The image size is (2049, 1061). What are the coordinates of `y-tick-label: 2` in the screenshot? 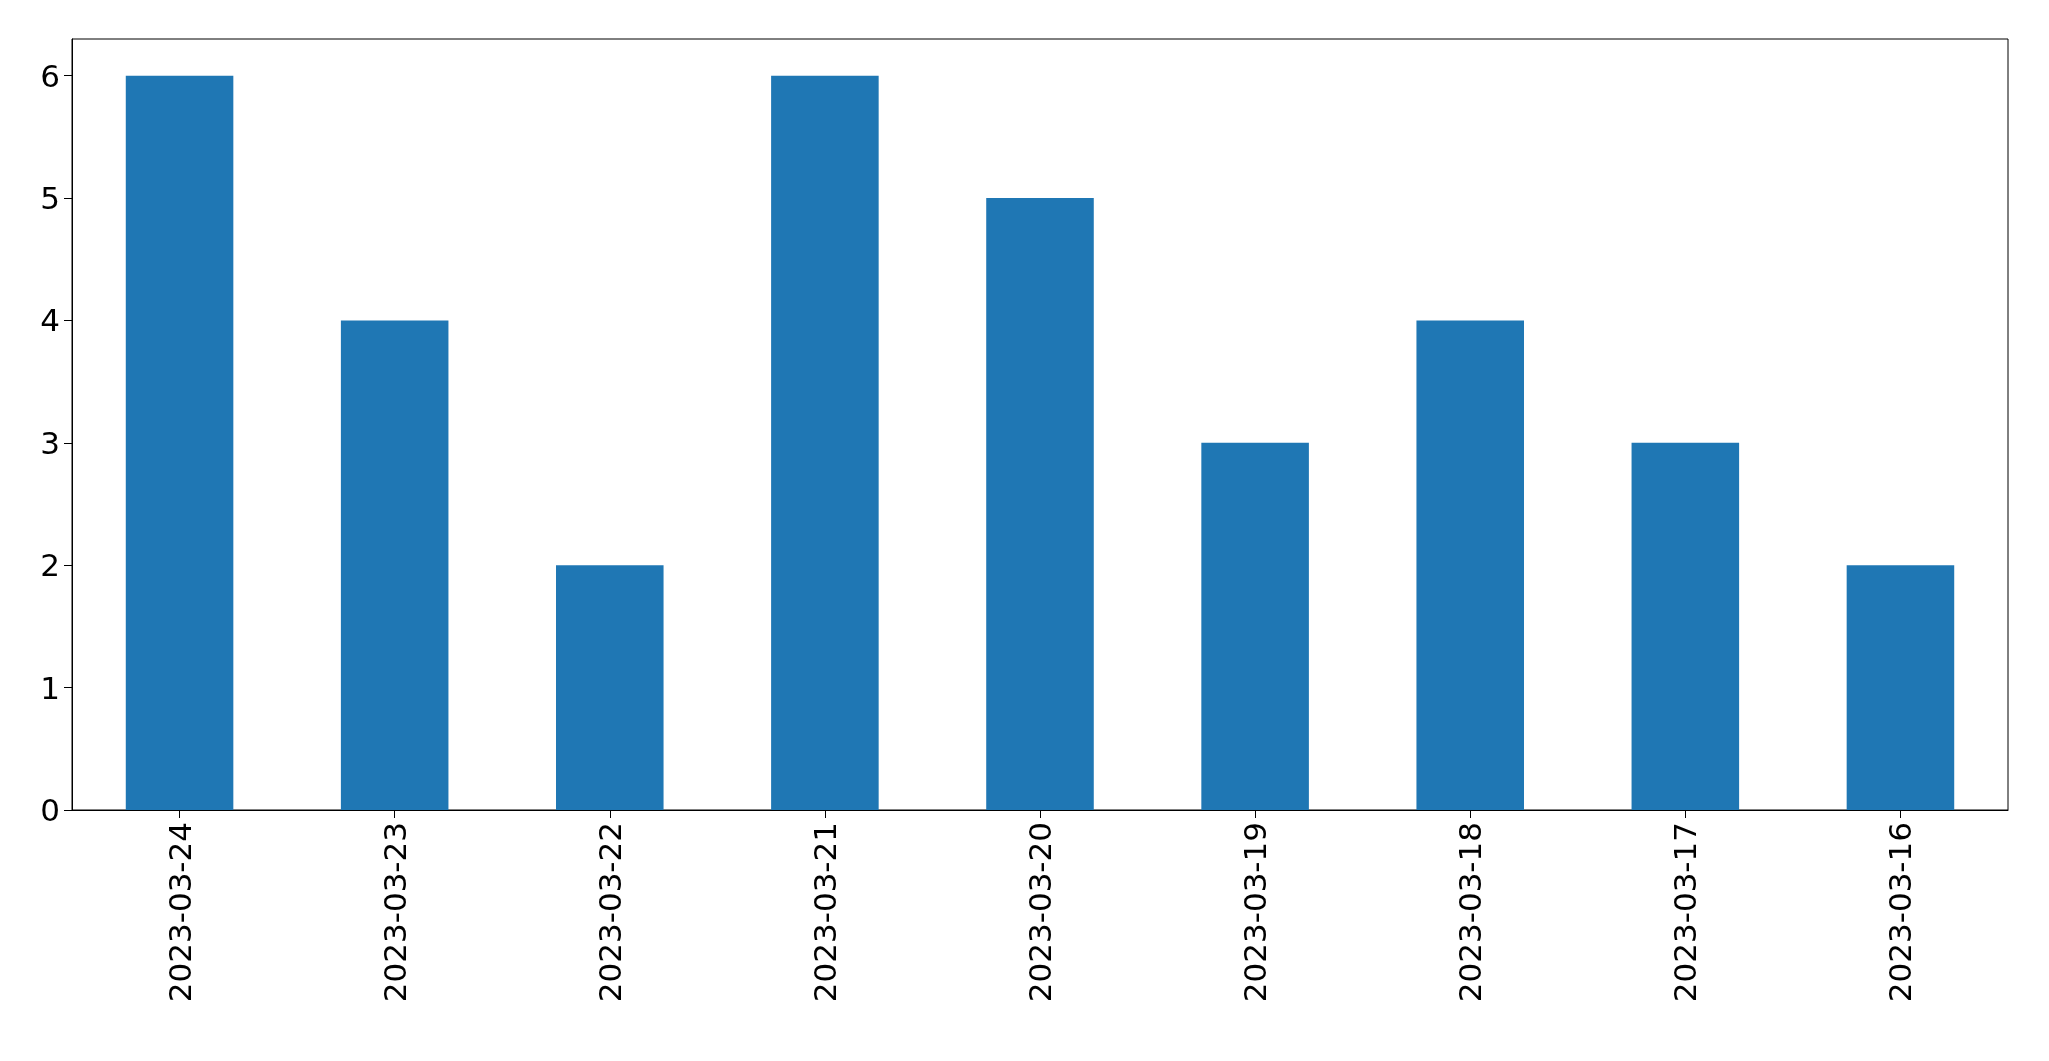 It's located at (50, 565).